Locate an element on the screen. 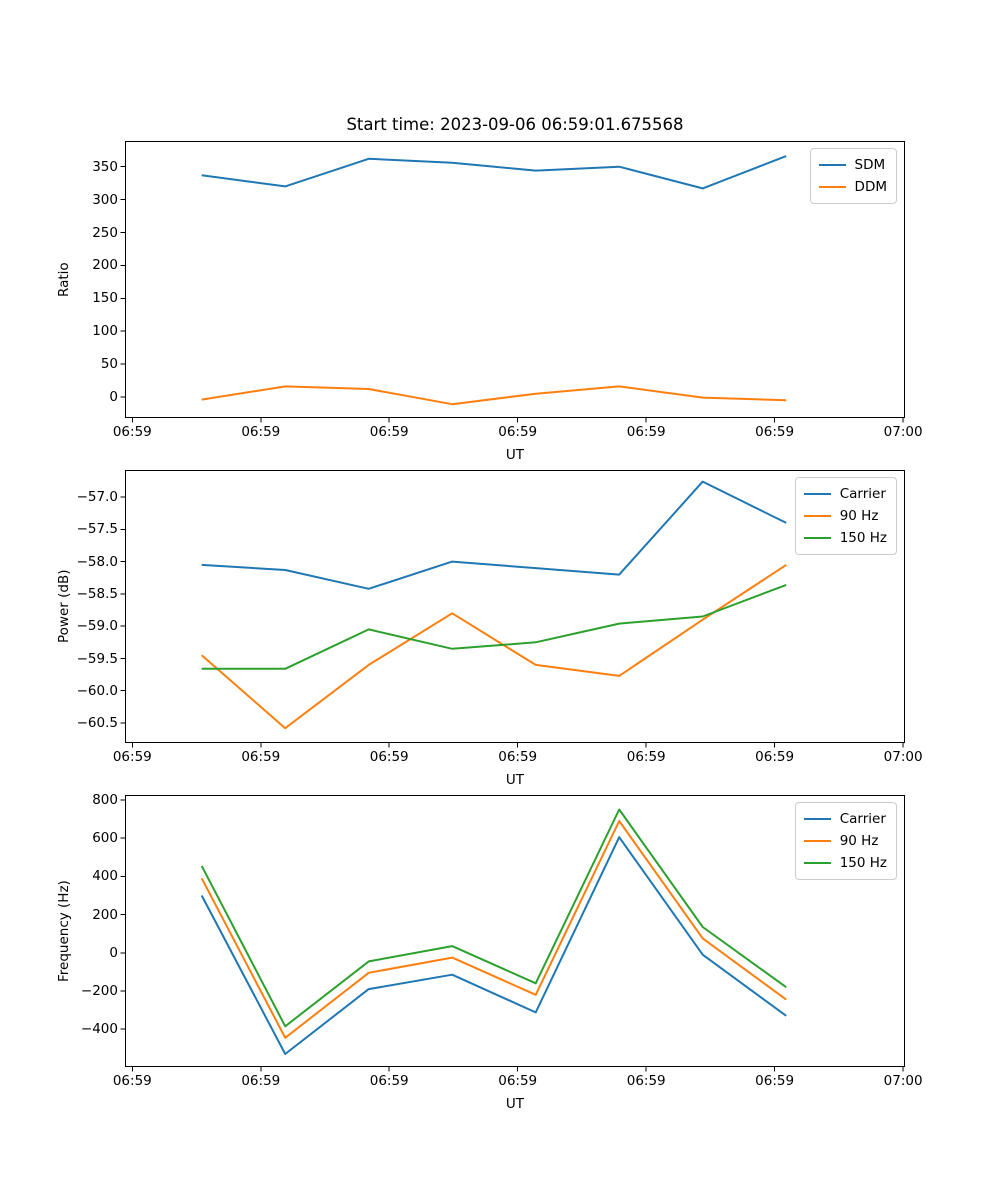 Image resolution: width=1000 pixels, height=1200 pixels. y-tick-label: 800 is located at coordinates (105, 800).